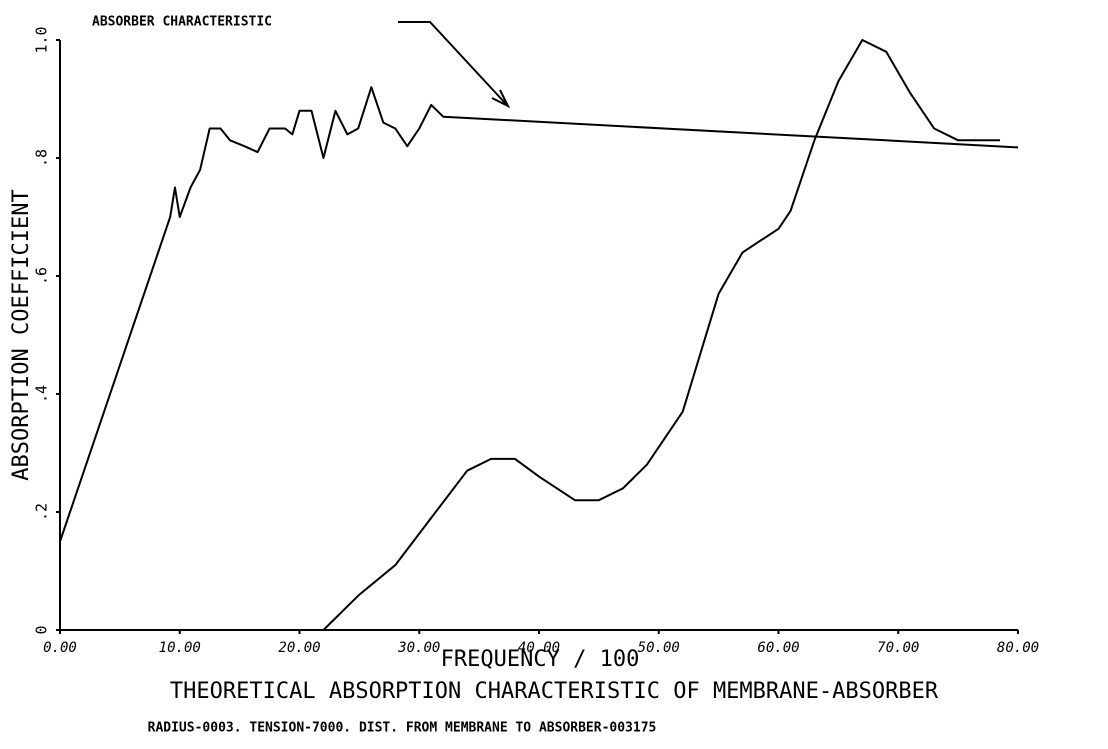 The image size is (1108, 749). Describe the element at coordinates (182, 22) in the screenshot. I see `annotation: ABSORBER CHARACTERISTIC` at that location.